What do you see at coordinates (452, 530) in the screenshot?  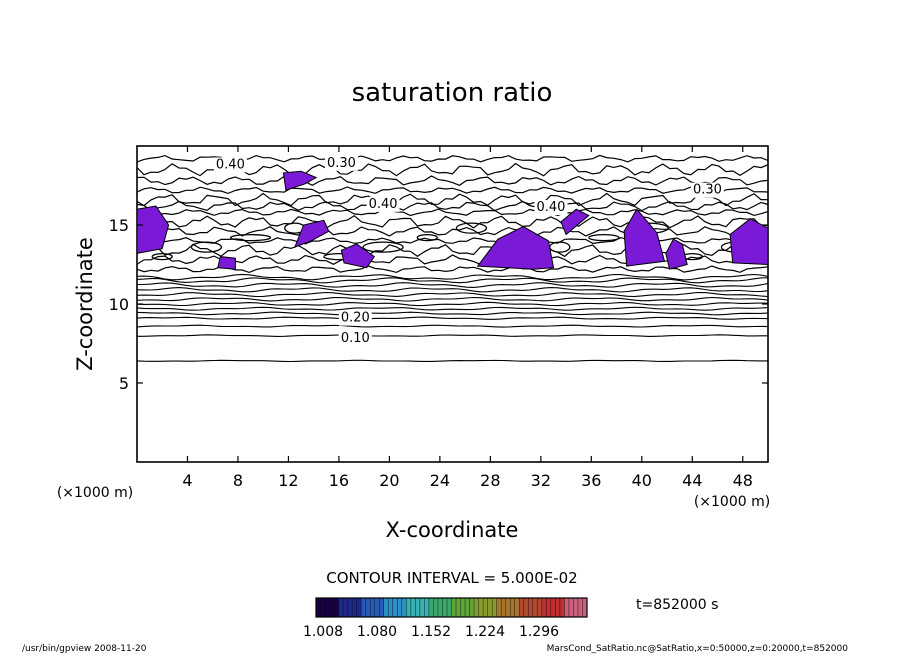 I see `x-axis-label: X-coordinate` at bounding box center [452, 530].